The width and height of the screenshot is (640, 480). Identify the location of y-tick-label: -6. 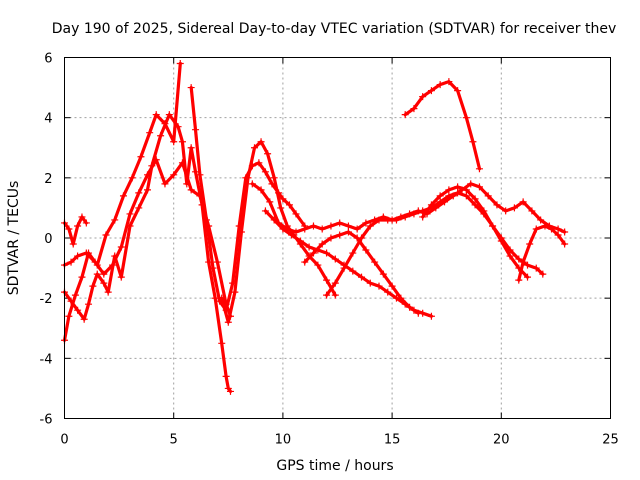
(46, 420).